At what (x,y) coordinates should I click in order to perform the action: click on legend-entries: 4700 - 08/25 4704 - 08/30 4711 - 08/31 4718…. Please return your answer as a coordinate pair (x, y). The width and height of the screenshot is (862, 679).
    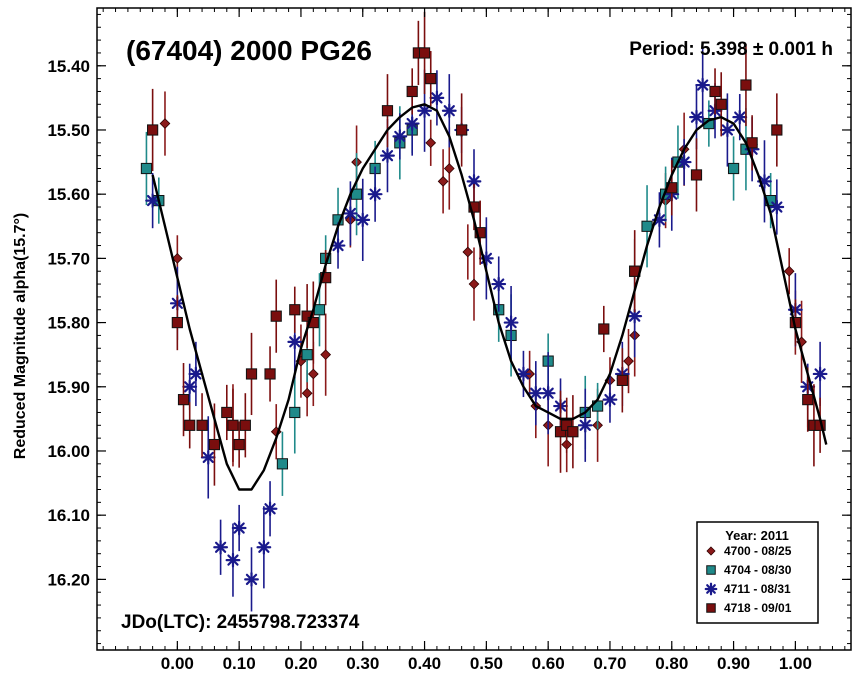
    Looking at the image, I should click on (748, 579).